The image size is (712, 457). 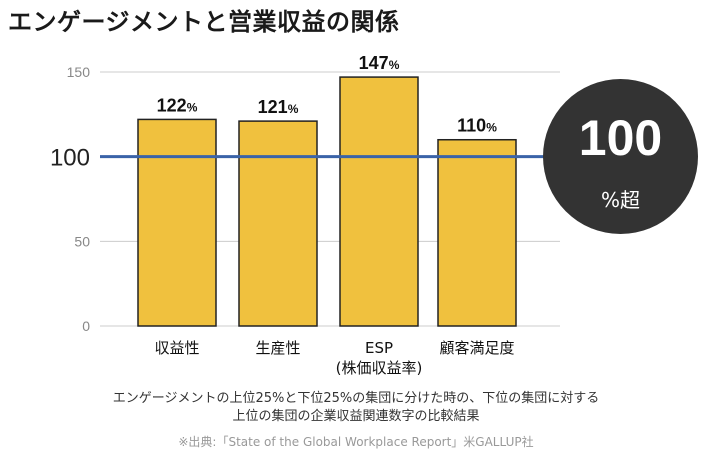 I want to click on badge-unit: %超, so click(x=620, y=200).